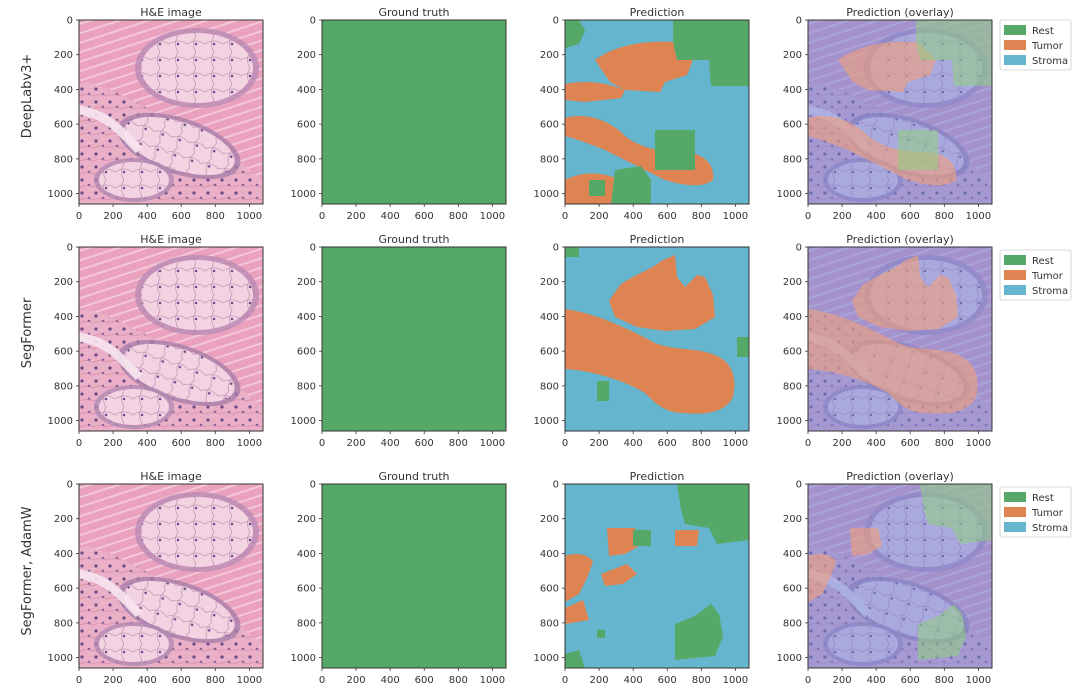 This screenshot has width=1091, height=699. I want to click on legend-label: Rest, so click(1043, 31).